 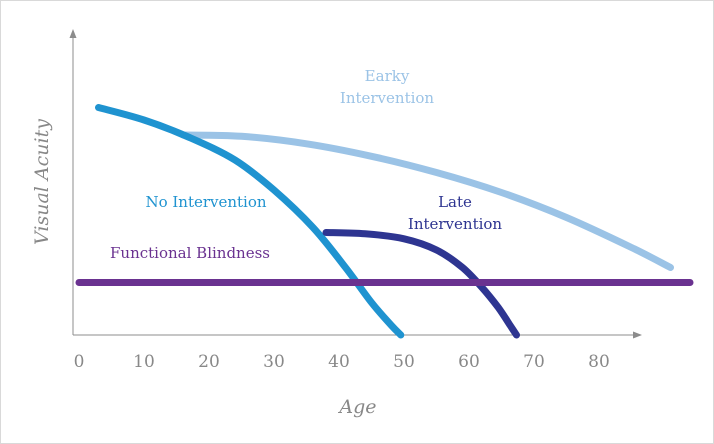 What do you see at coordinates (209, 362) in the screenshot?
I see `x-tick-label: 20` at bounding box center [209, 362].